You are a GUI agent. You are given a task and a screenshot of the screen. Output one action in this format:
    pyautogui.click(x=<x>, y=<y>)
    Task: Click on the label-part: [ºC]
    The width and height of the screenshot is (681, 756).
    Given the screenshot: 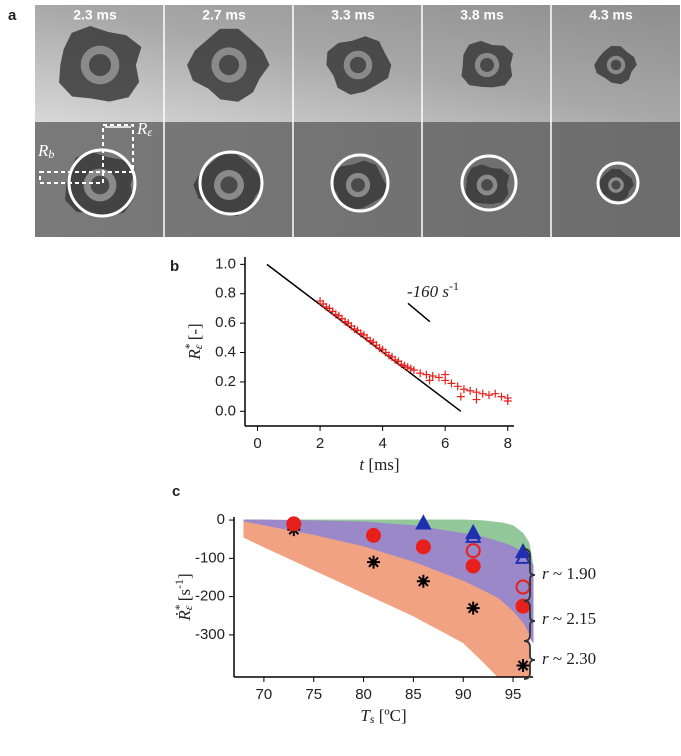 What is the action you would take?
    pyautogui.click(x=390, y=715)
    